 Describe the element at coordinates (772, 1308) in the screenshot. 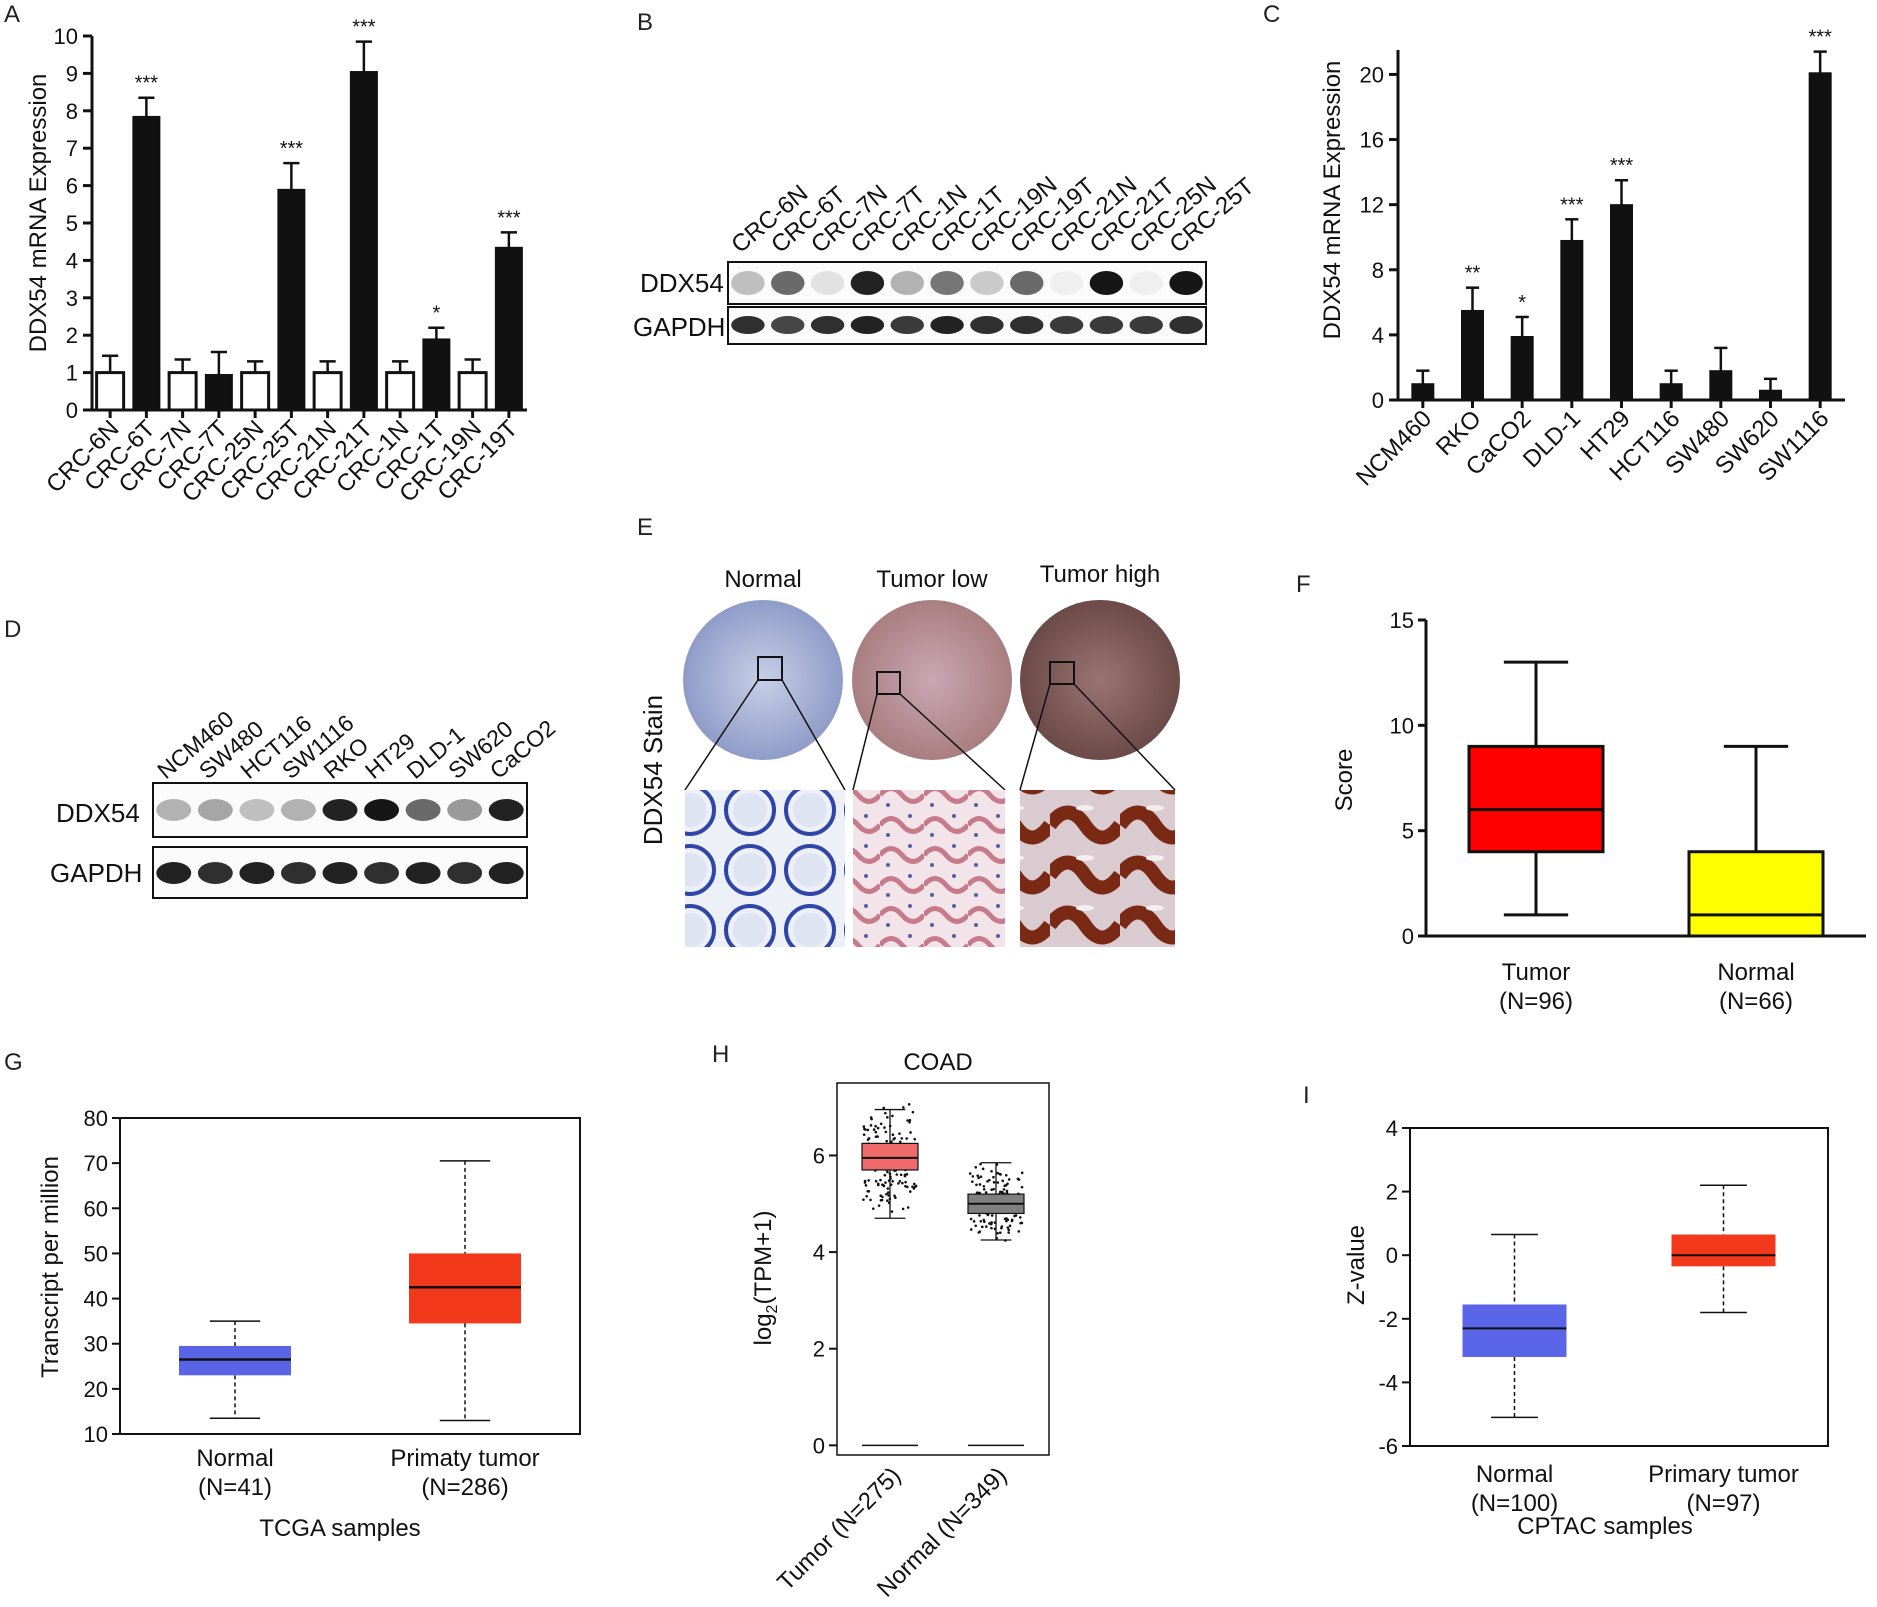

I see `chart-h-y-label-sub: 2` at that location.